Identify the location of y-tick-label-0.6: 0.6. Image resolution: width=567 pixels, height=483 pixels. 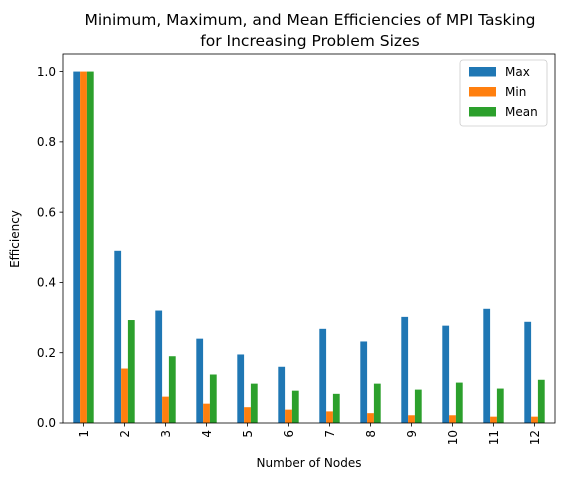
(46, 212).